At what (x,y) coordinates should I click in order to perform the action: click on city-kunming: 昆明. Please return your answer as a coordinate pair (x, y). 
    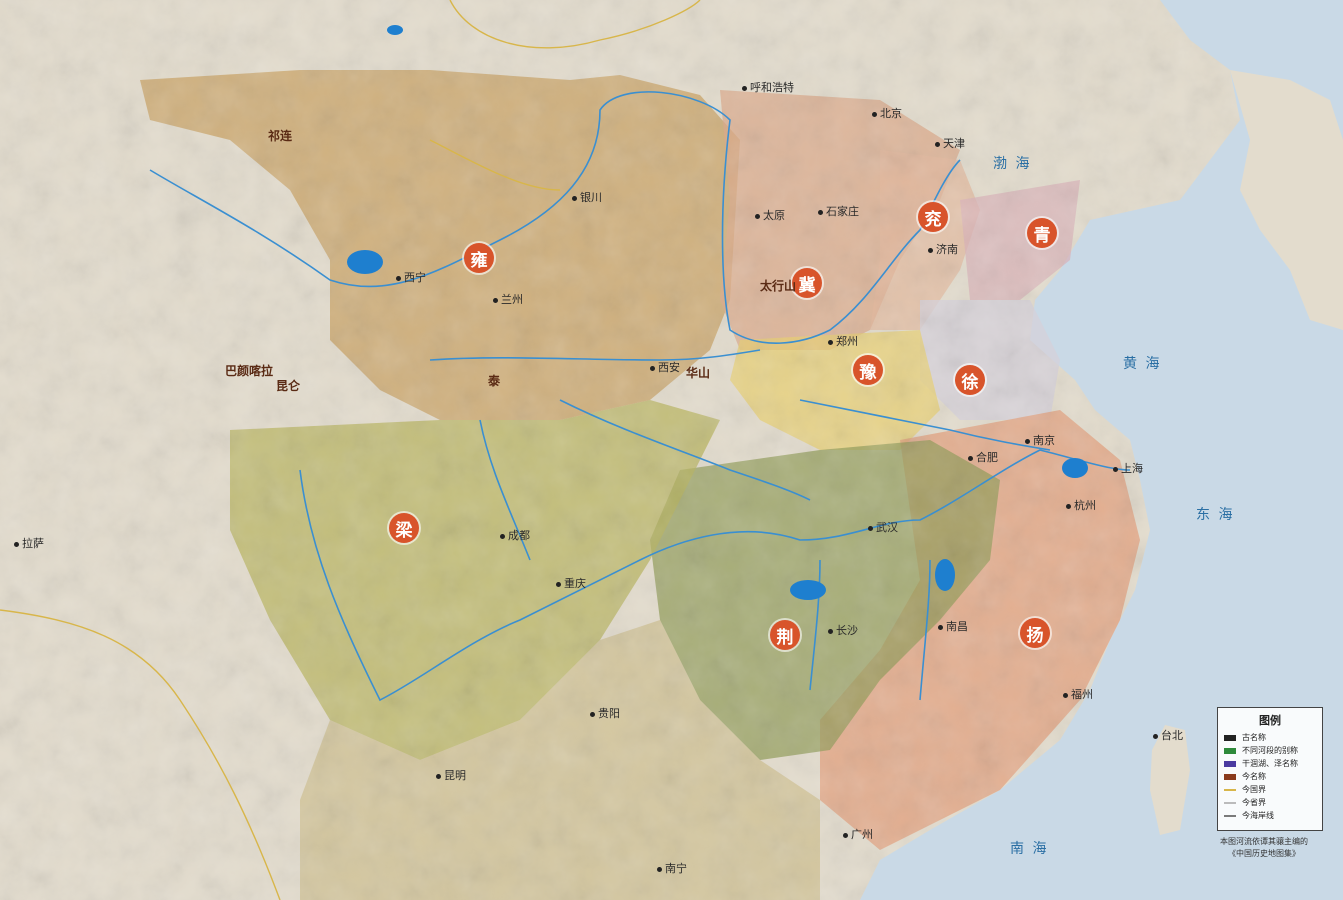
    Looking at the image, I should click on (451, 775).